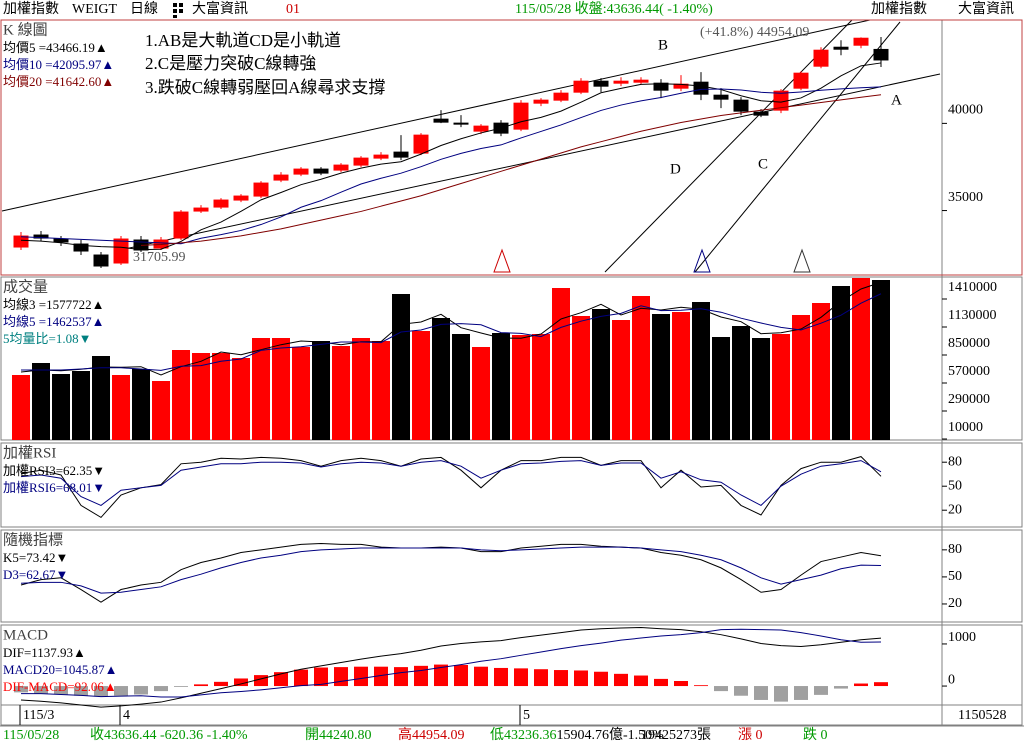  What do you see at coordinates (969, 343) in the screenshot?
I see `y-tick-label: 850000` at bounding box center [969, 343].